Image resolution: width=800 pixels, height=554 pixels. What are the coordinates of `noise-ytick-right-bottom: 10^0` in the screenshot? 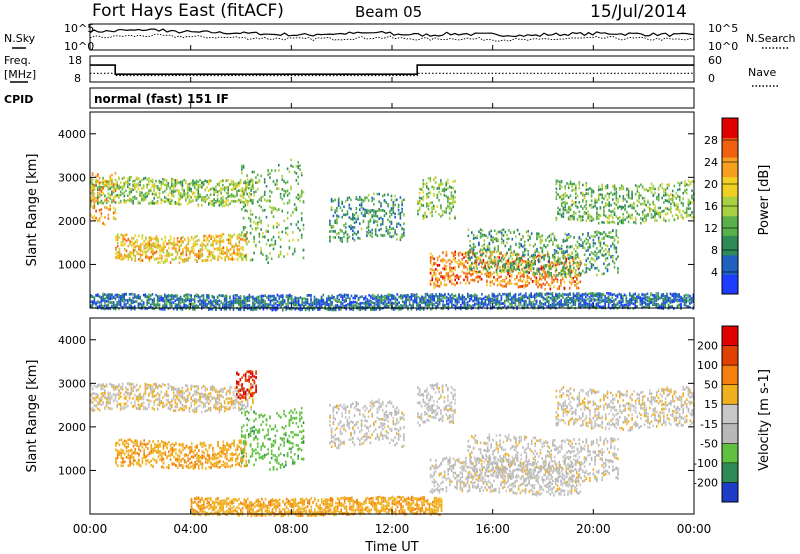 It's located at (723, 46).